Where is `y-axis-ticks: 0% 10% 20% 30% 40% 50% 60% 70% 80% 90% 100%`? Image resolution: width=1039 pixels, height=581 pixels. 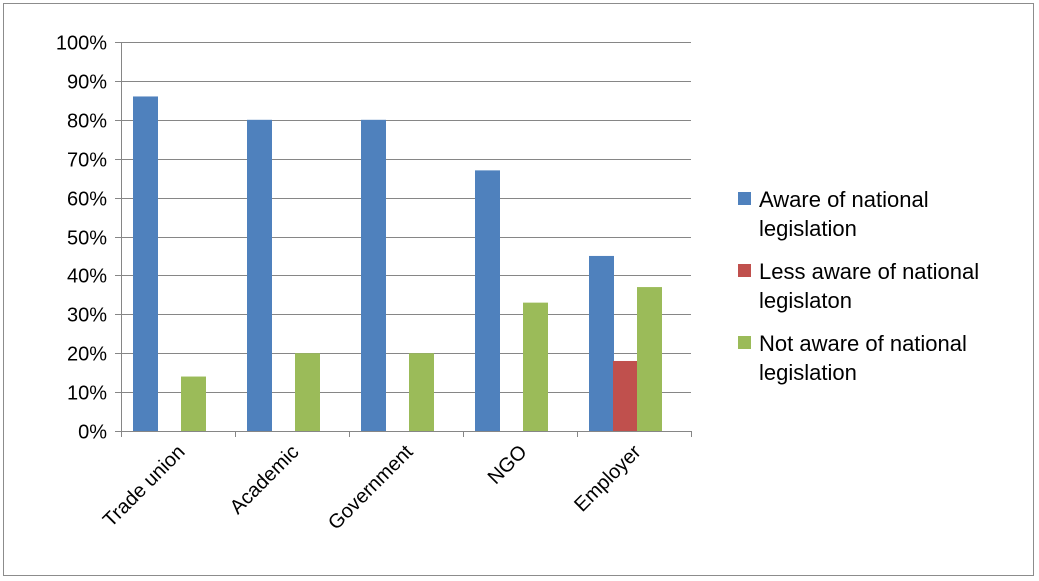 y-axis-ticks: 0% 10% 20% 30% 40% 50% 60% 70% 80% 90% 100% is located at coordinates (88, 238).